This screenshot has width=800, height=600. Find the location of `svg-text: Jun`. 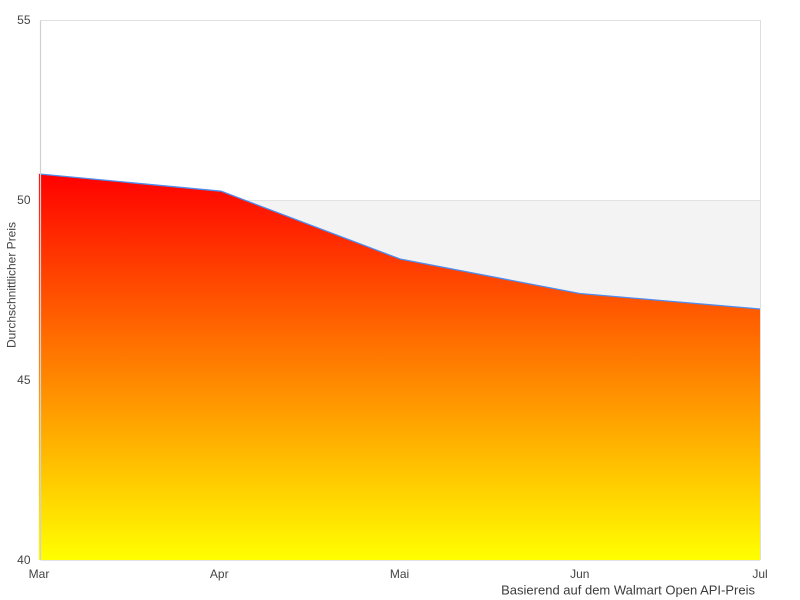

svg-text: Jun is located at coordinates (579, 574).